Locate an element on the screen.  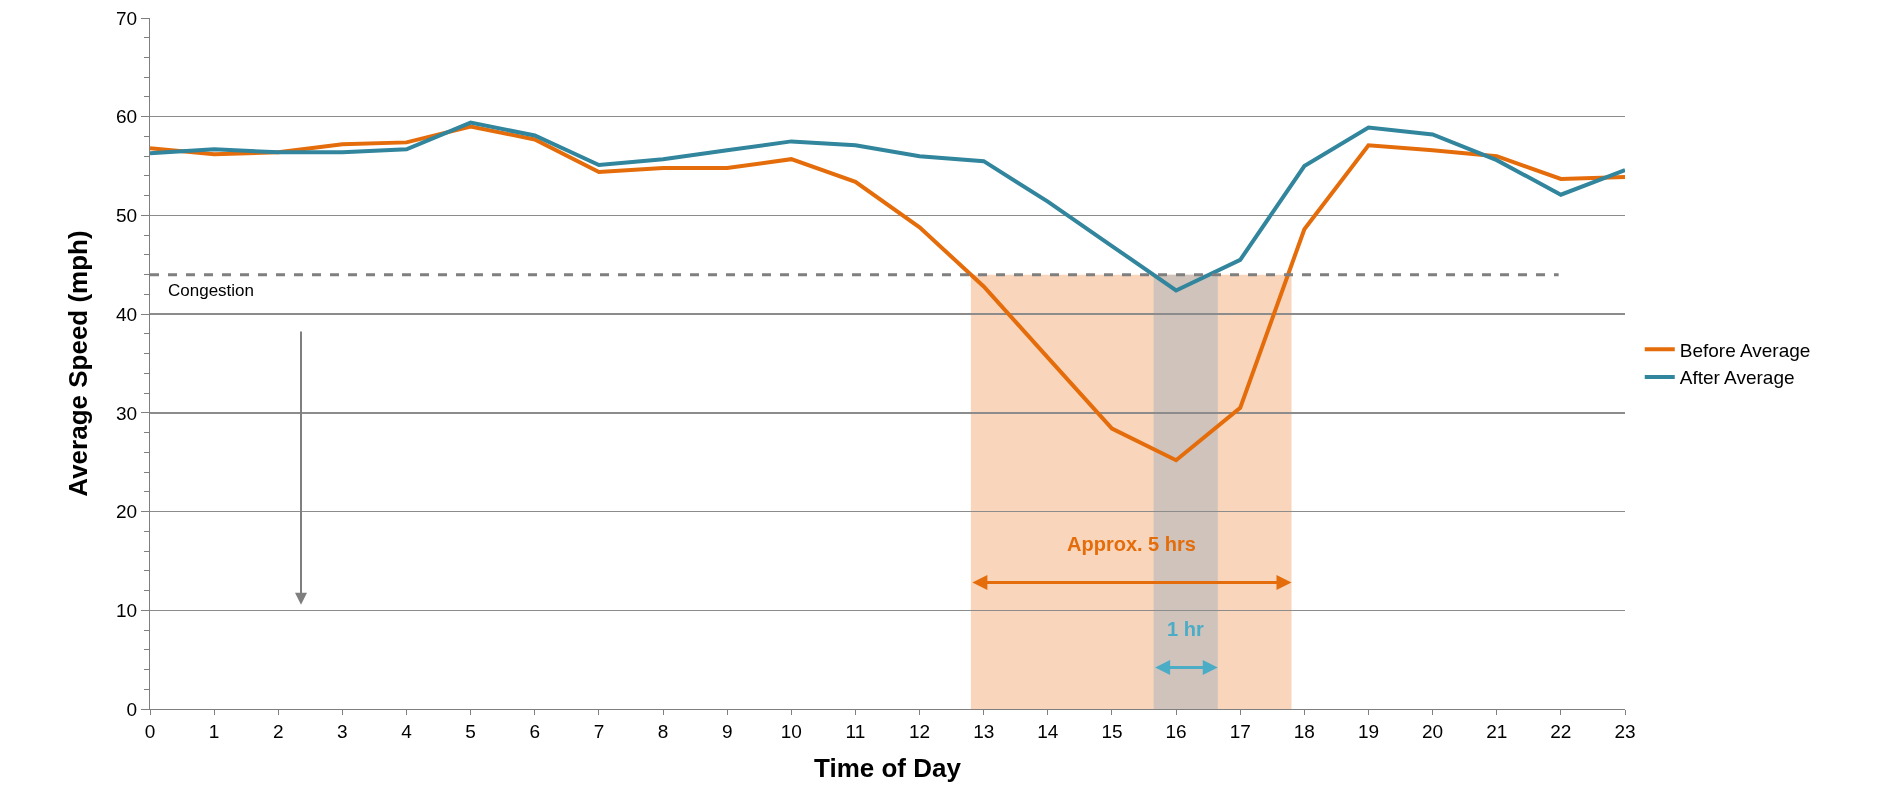
x-tick-label: 7 is located at coordinates (599, 731).